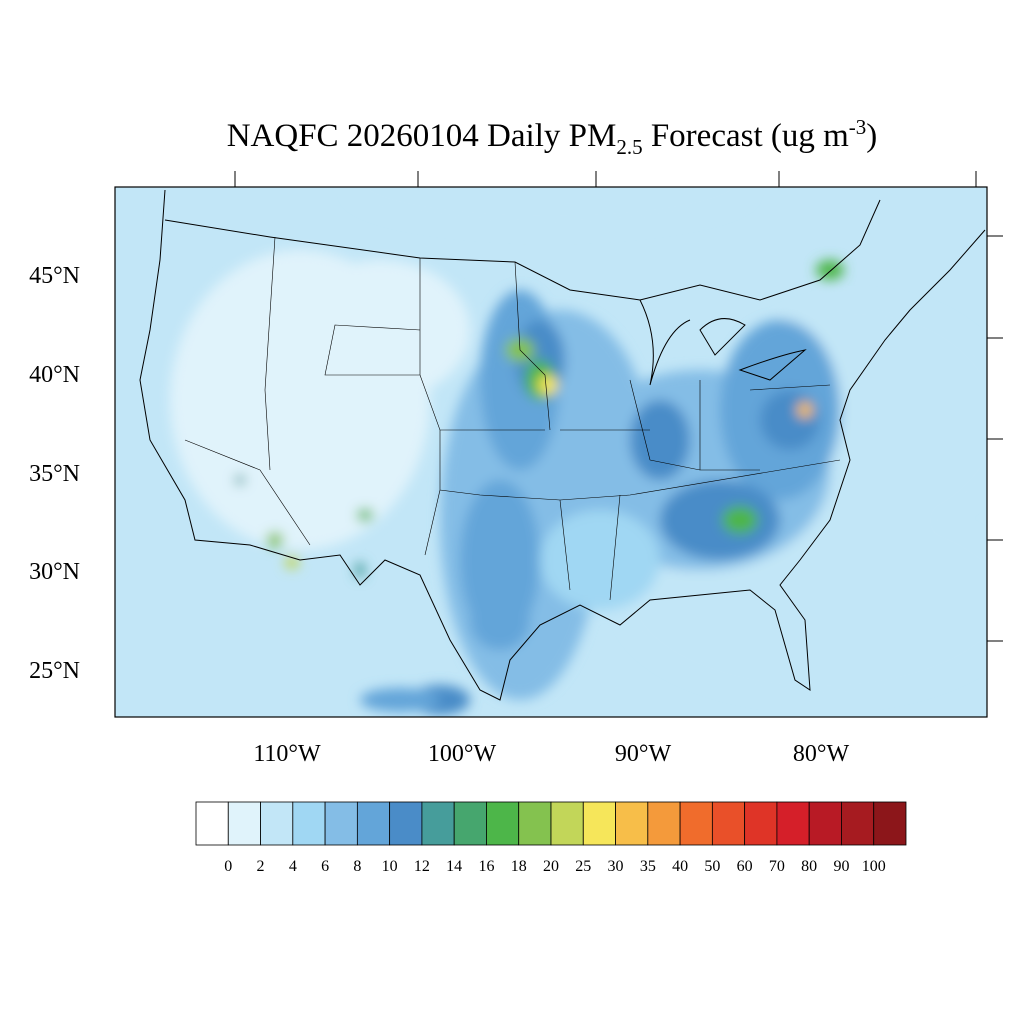 The image size is (1024, 1024). What do you see at coordinates (723, 342) in the screenshot?
I see `great-lakes` at bounding box center [723, 342].